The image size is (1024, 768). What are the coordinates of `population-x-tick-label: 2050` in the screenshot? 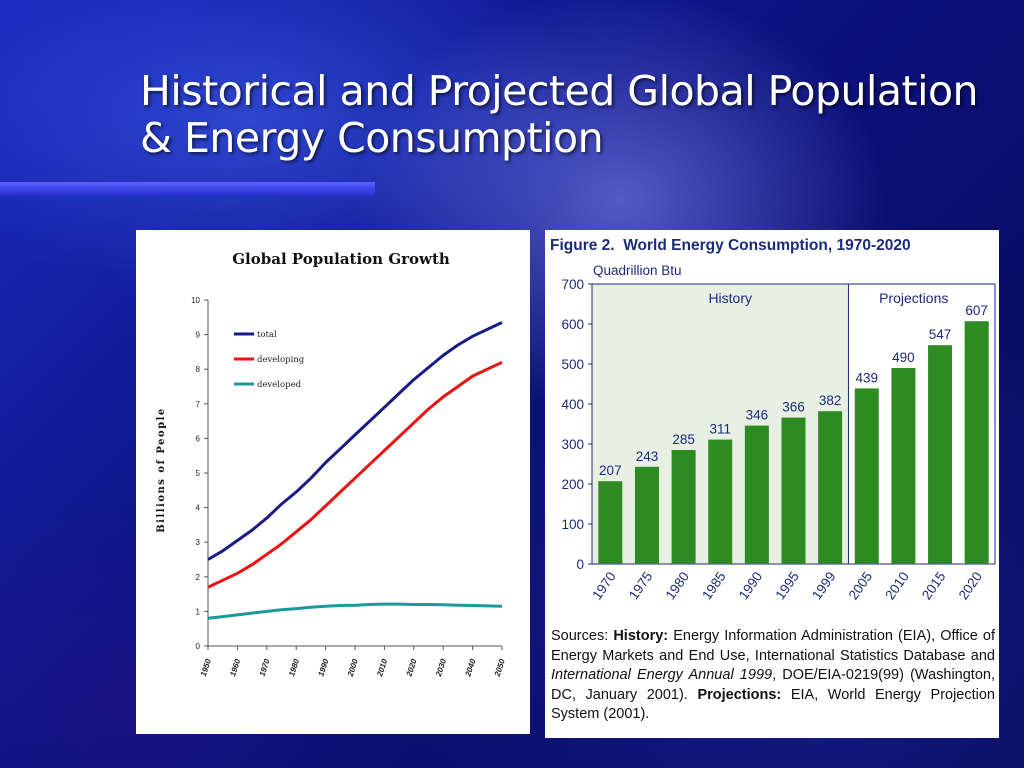 It's located at (500, 667).